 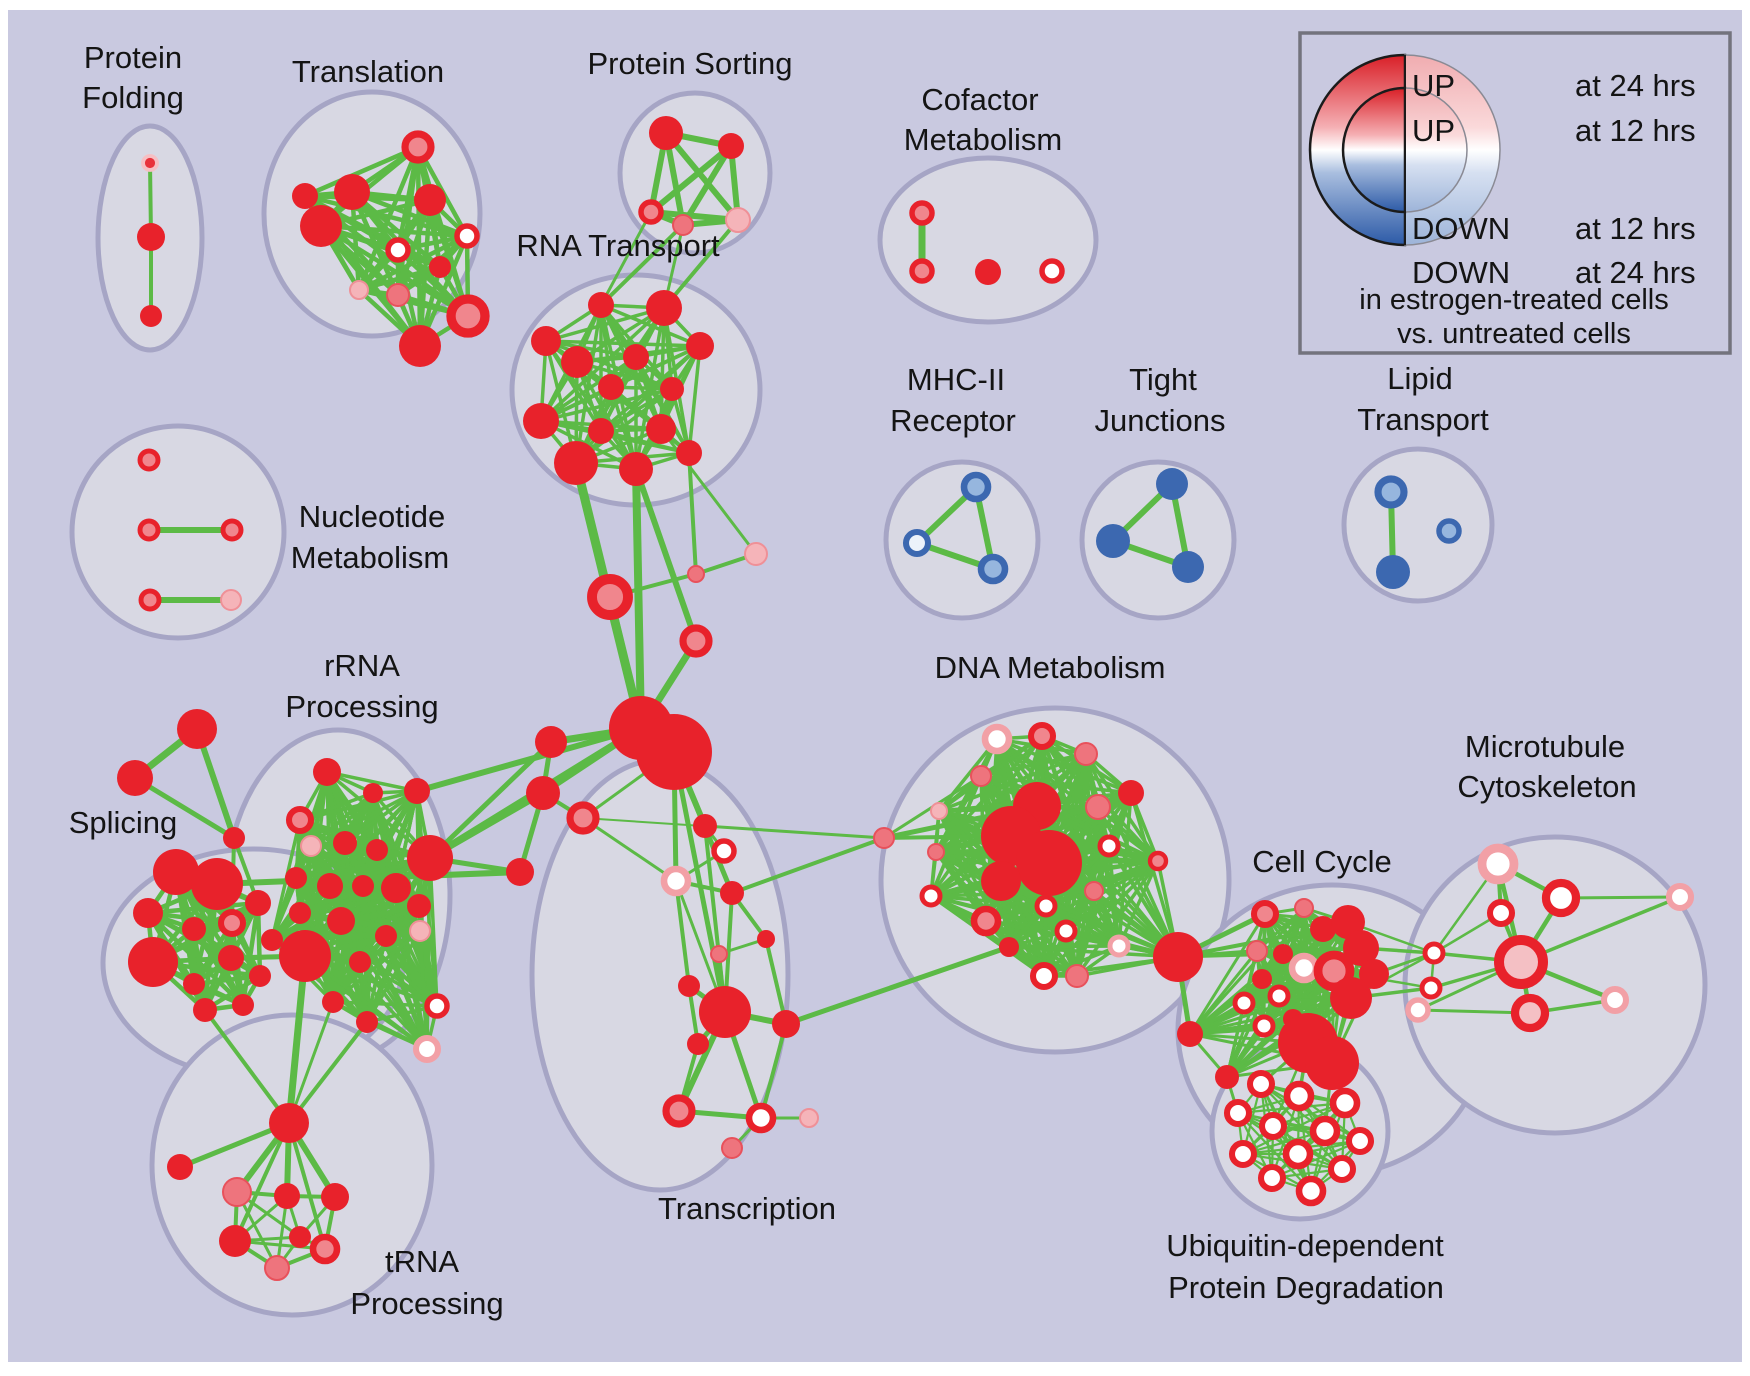 What do you see at coordinates (370, 557) in the screenshot?
I see `cluster-label: Metabolism` at bounding box center [370, 557].